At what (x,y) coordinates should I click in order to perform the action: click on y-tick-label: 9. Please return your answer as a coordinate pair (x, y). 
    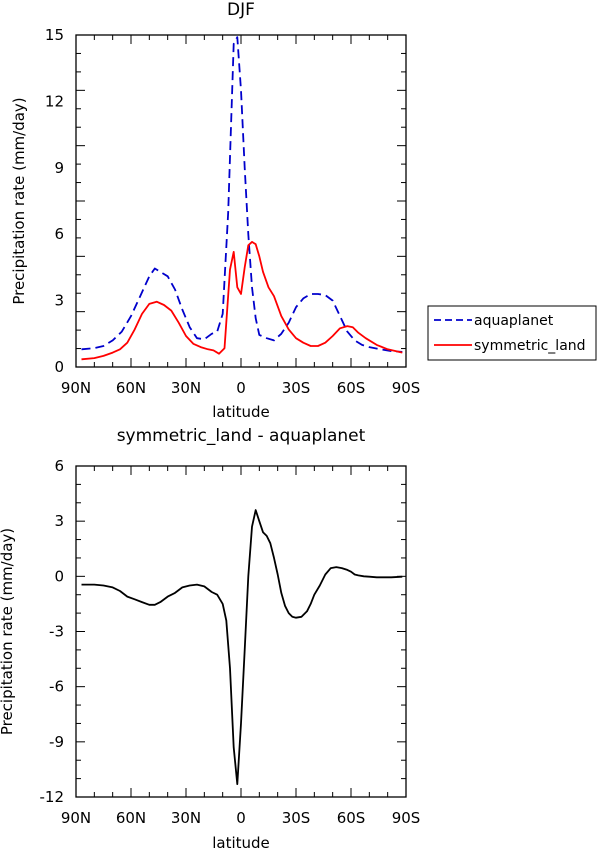
    Looking at the image, I should click on (59, 168).